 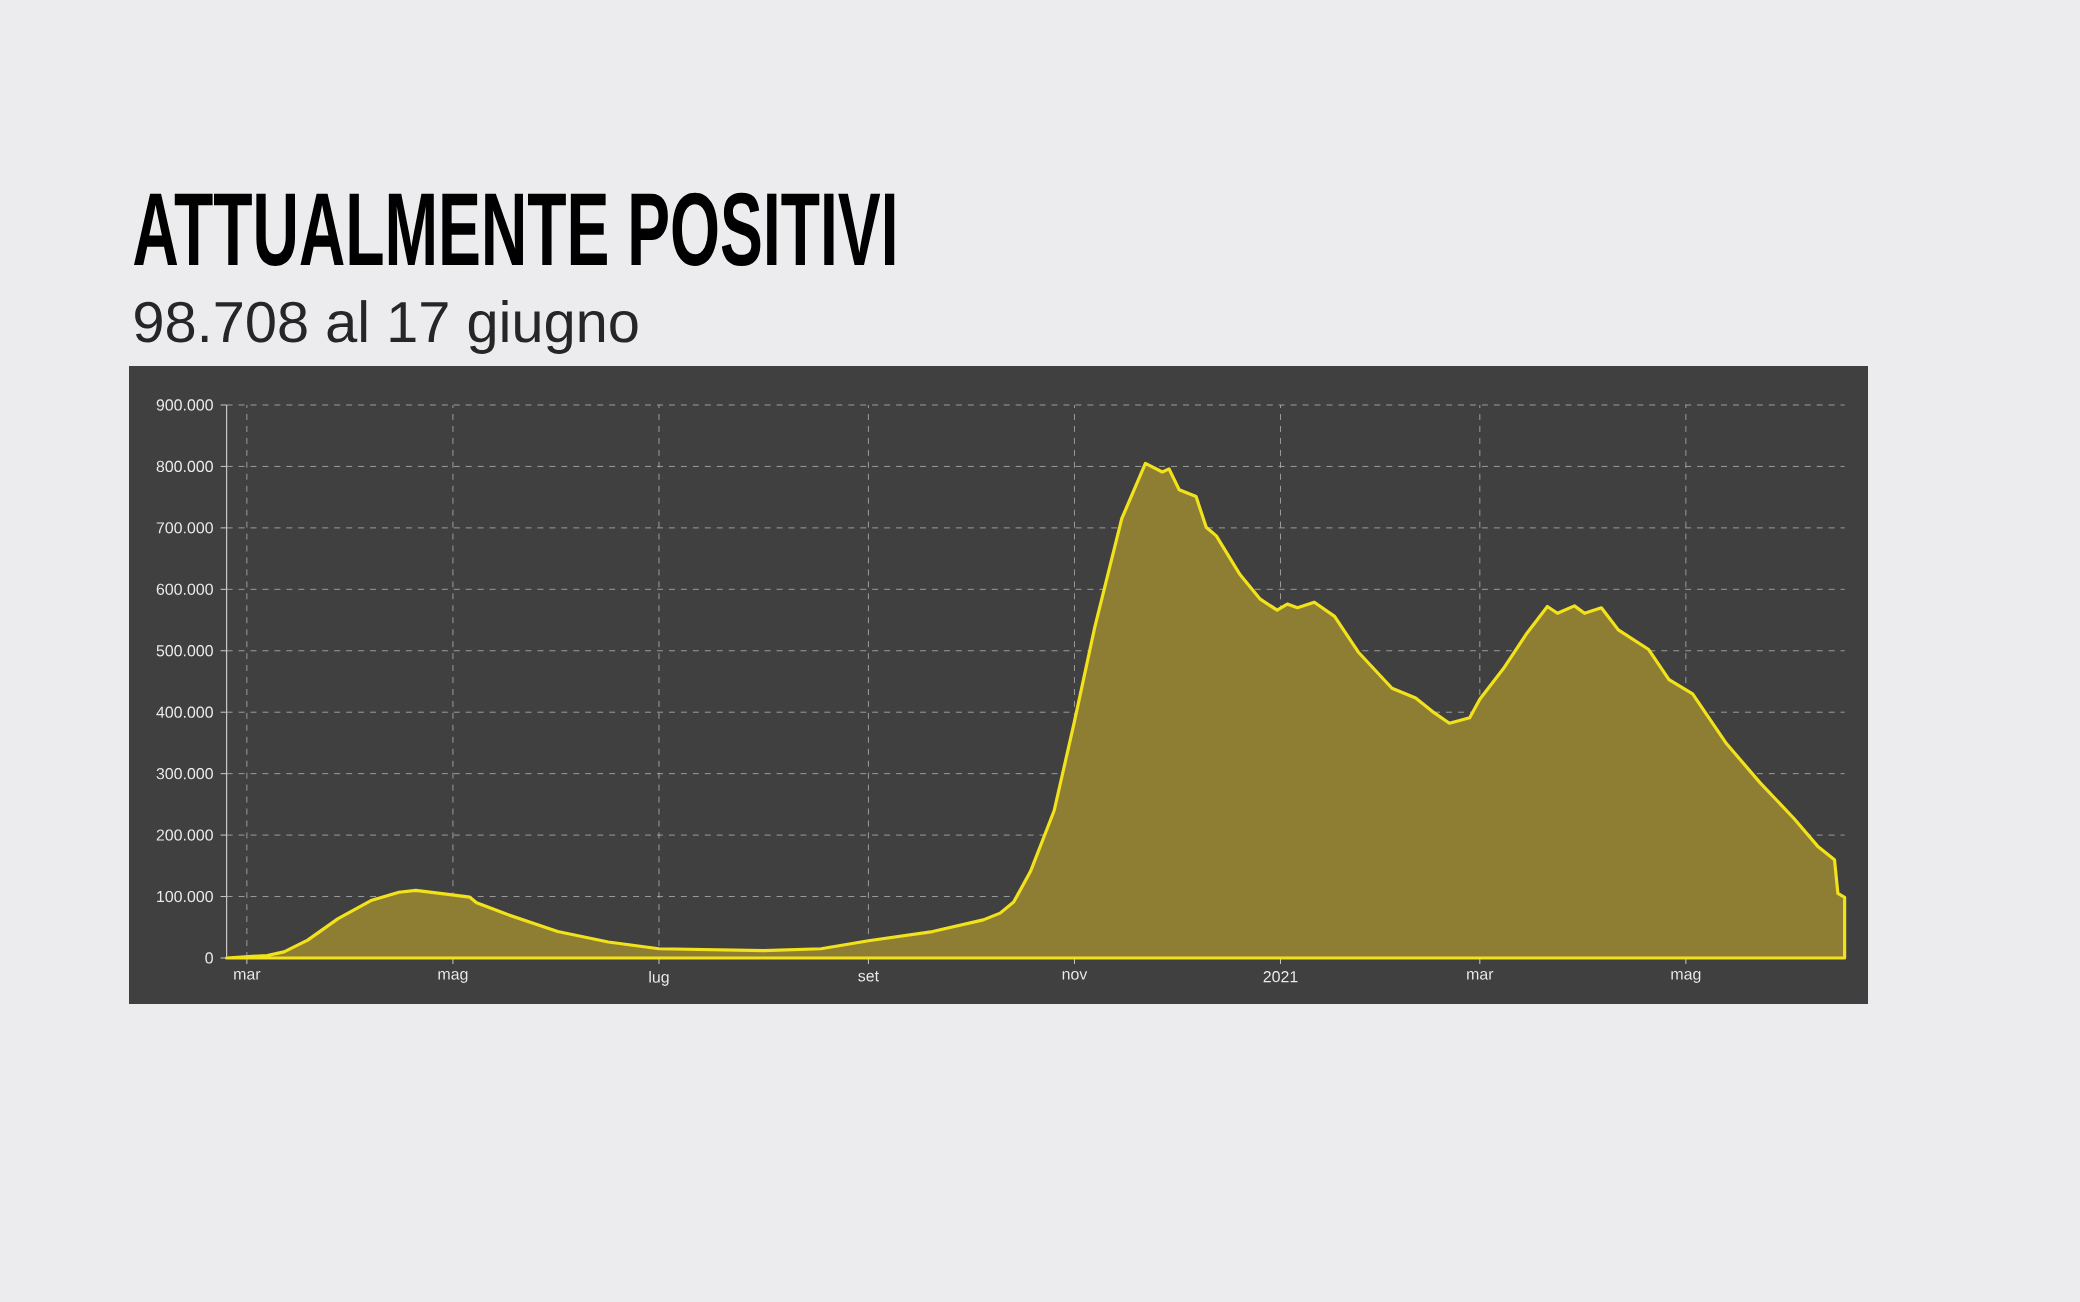 What do you see at coordinates (868, 976) in the screenshot?
I see `x-tick-label: set` at bounding box center [868, 976].